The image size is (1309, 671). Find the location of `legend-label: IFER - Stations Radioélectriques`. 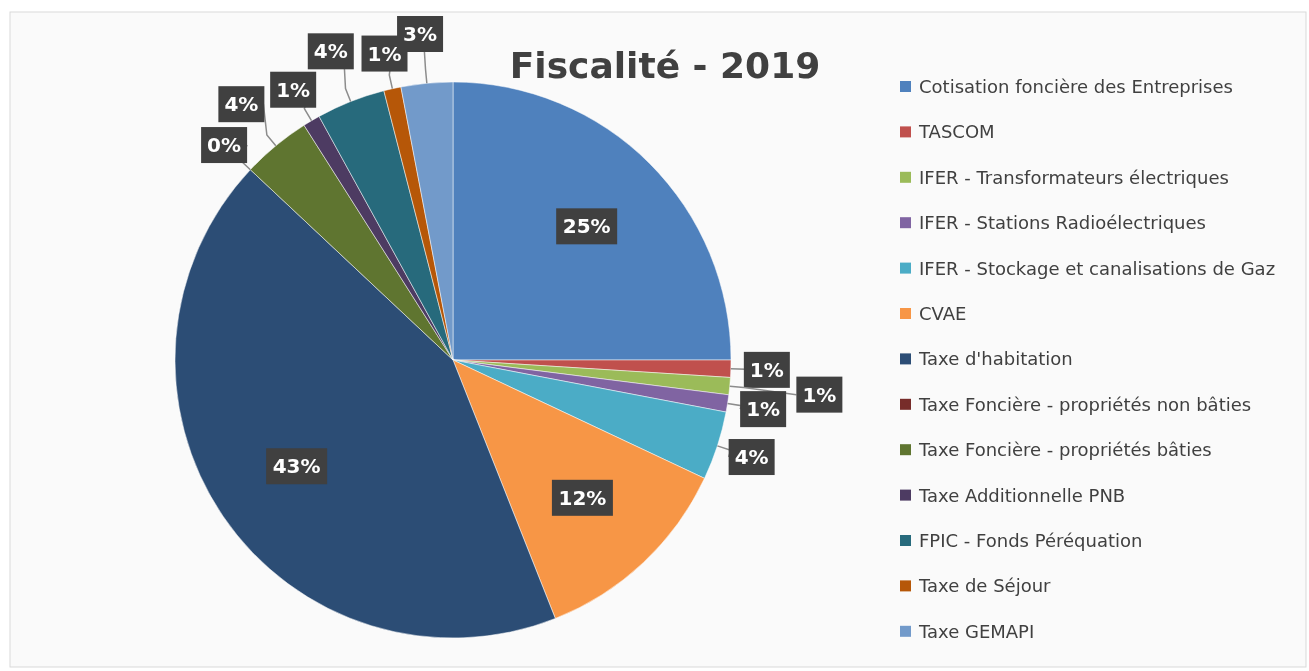

legend-label: IFER - Stations Radioélectriques is located at coordinates (1062, 223).